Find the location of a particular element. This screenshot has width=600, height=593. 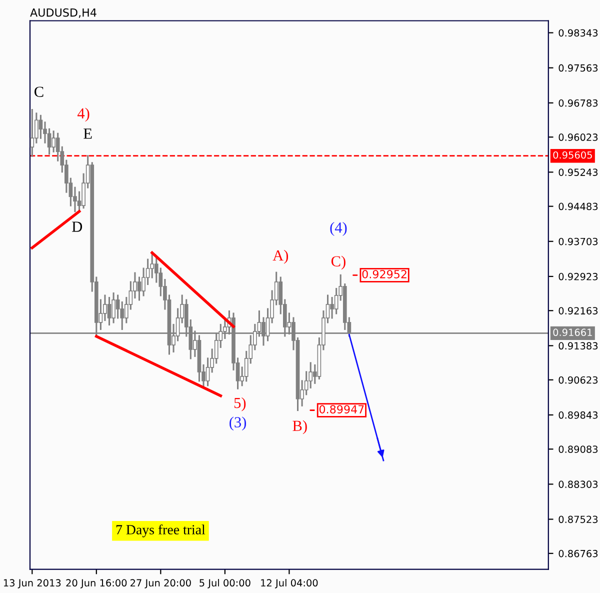

y-tick-label: 0.97563 is located at coordinates (578, 68).